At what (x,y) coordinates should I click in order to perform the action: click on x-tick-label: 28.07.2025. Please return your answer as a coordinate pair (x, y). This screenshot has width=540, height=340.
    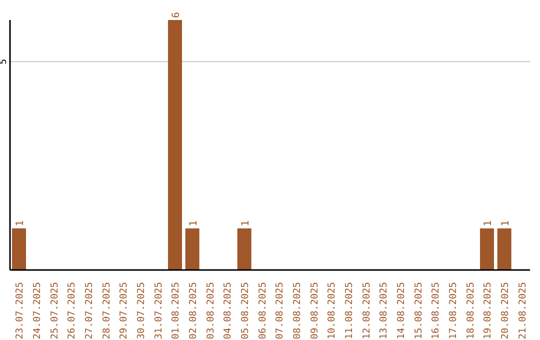
    Looking at the image, I should click on (106, 311).